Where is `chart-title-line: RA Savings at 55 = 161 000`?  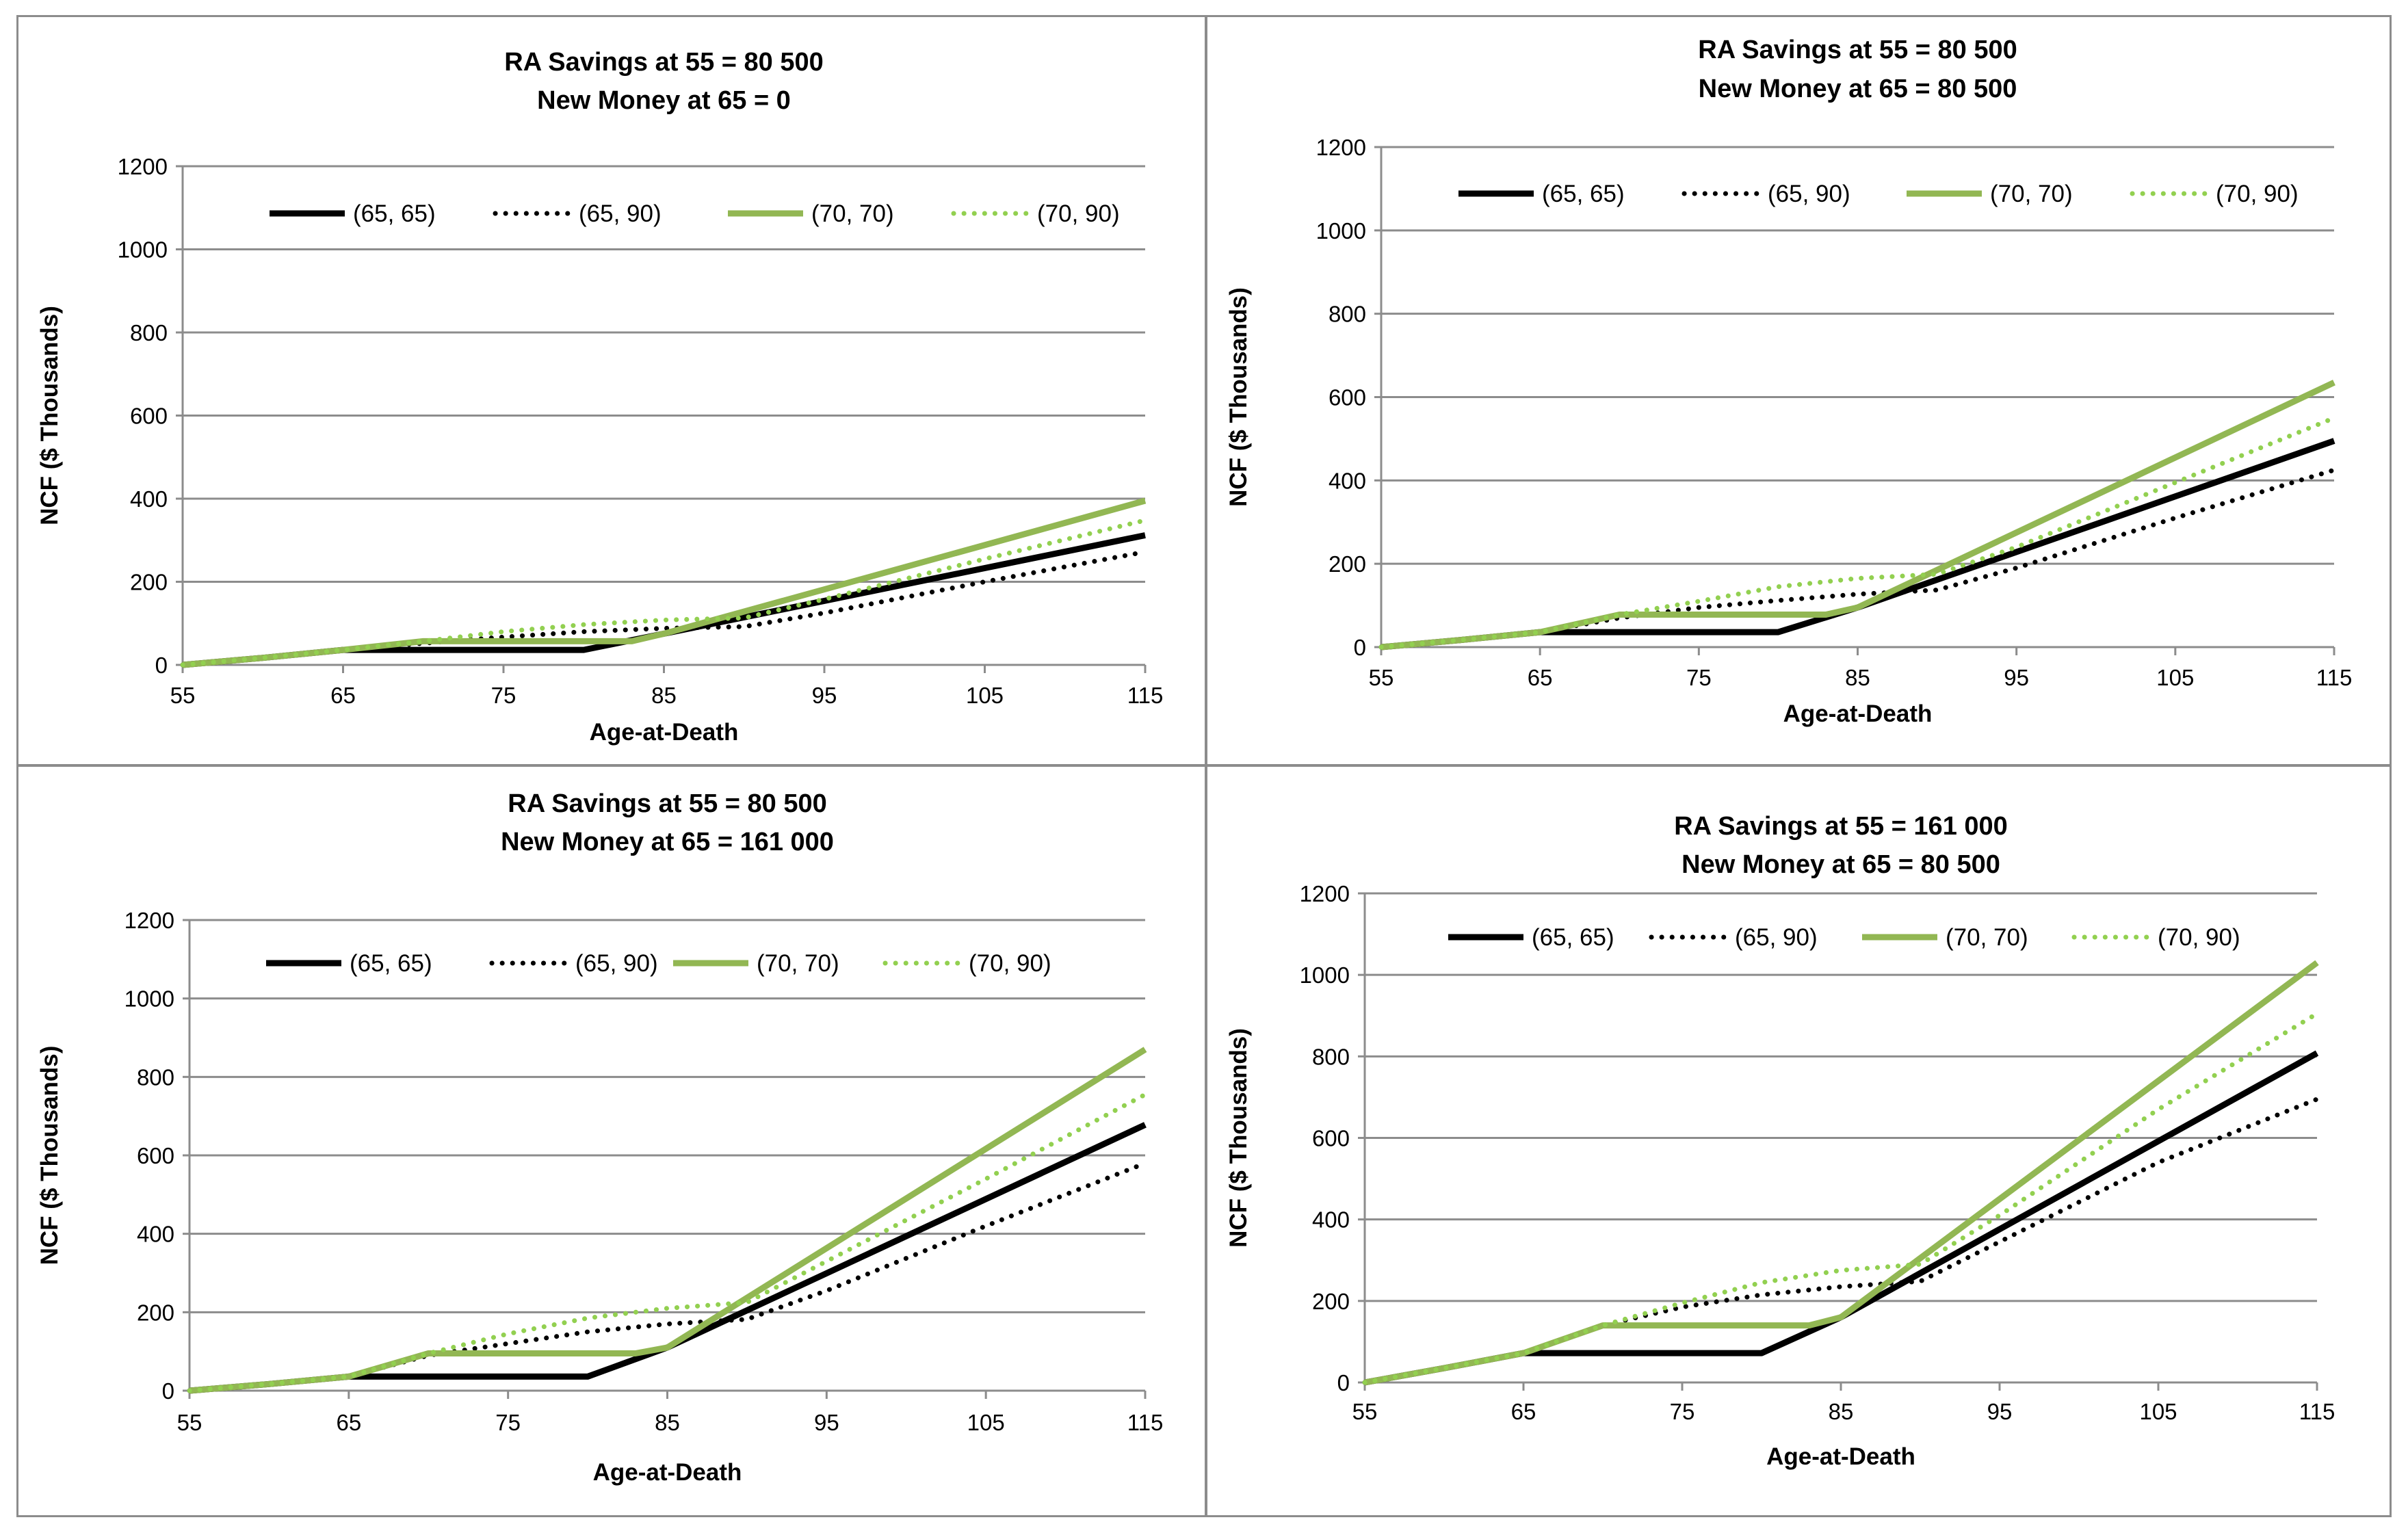 chart-title-line: RA Savings at 55 = 161 000 is located at coordinates (1841, 826).